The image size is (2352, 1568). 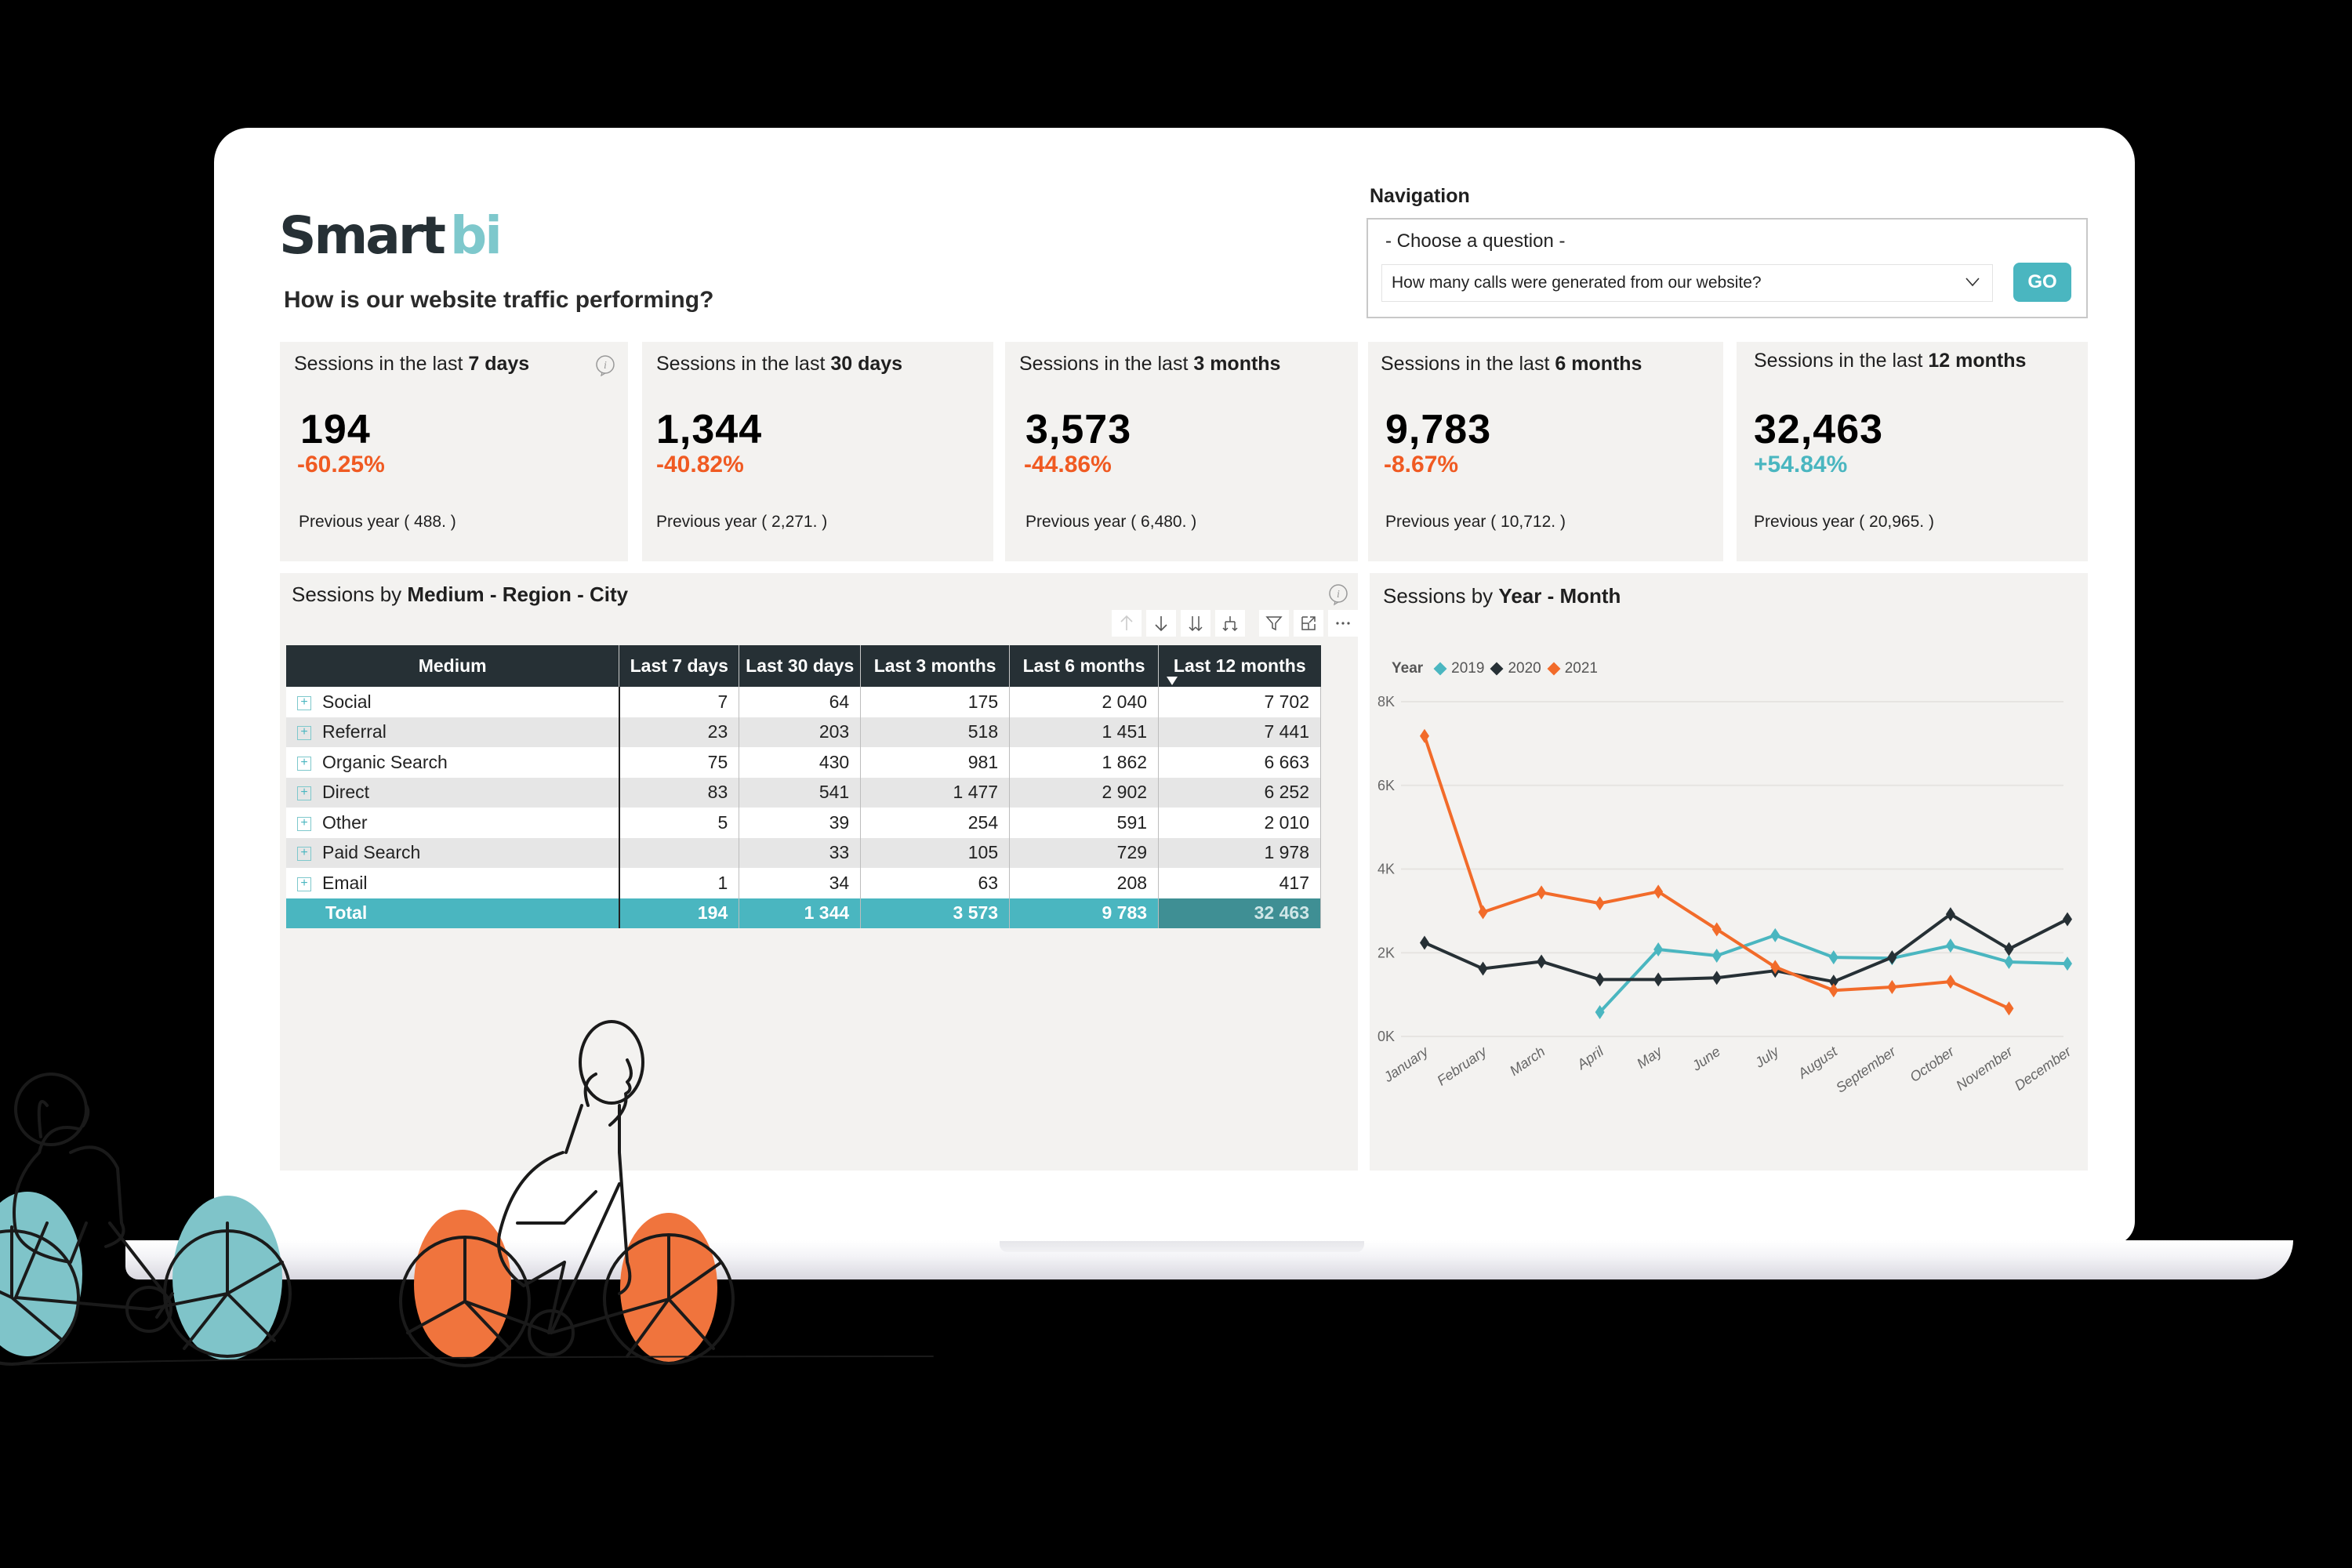 I want to click on legend-marker-2021-icon, so click(x=1554, y=669).